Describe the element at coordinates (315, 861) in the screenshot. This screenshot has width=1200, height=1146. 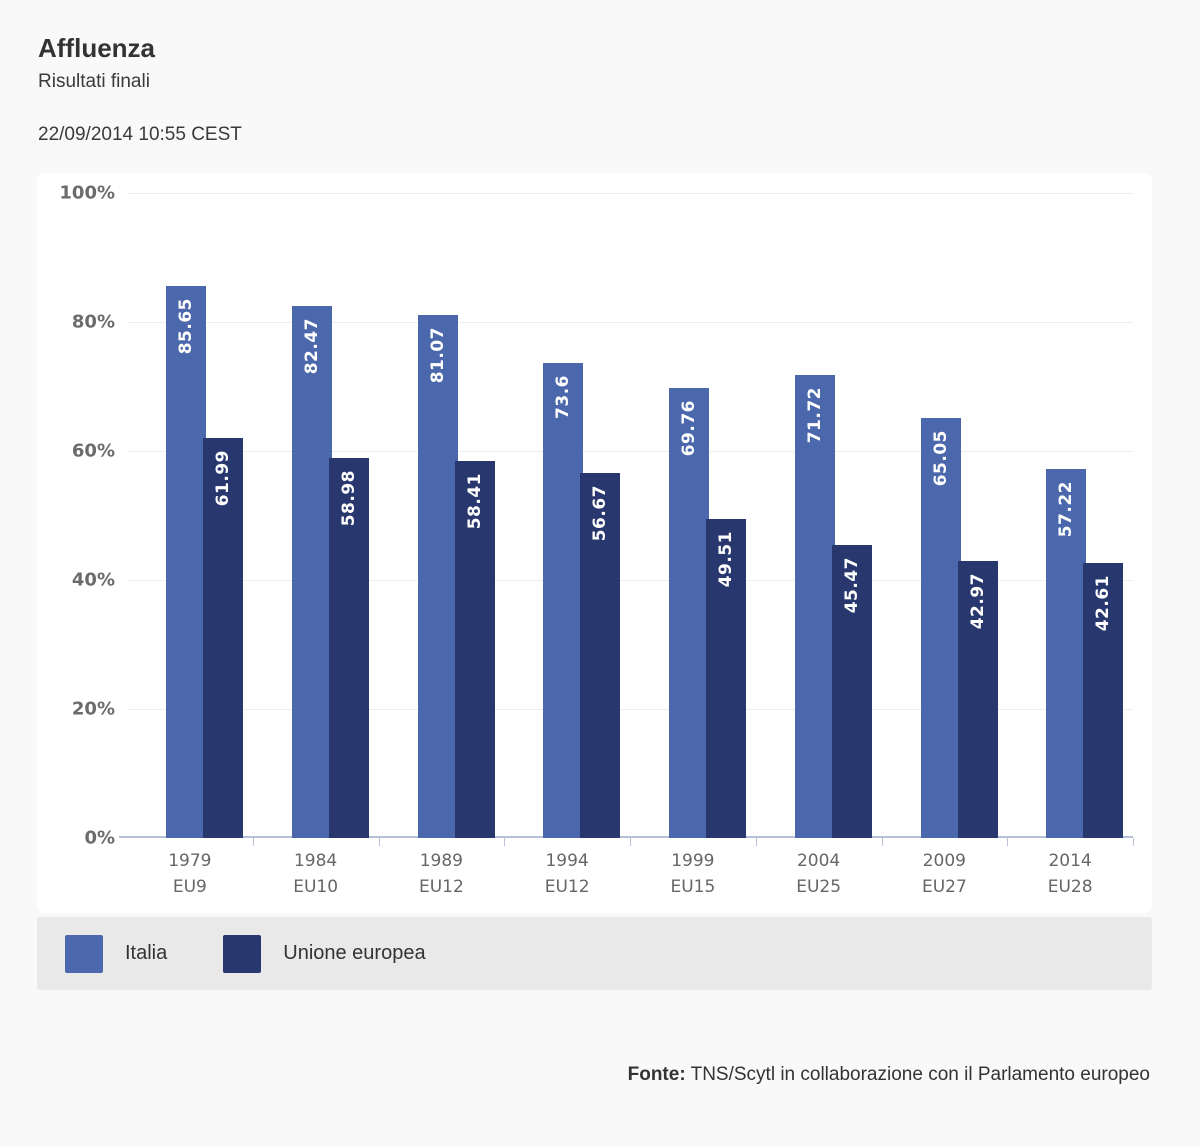
I see `category-year-label: 1984` at that location.